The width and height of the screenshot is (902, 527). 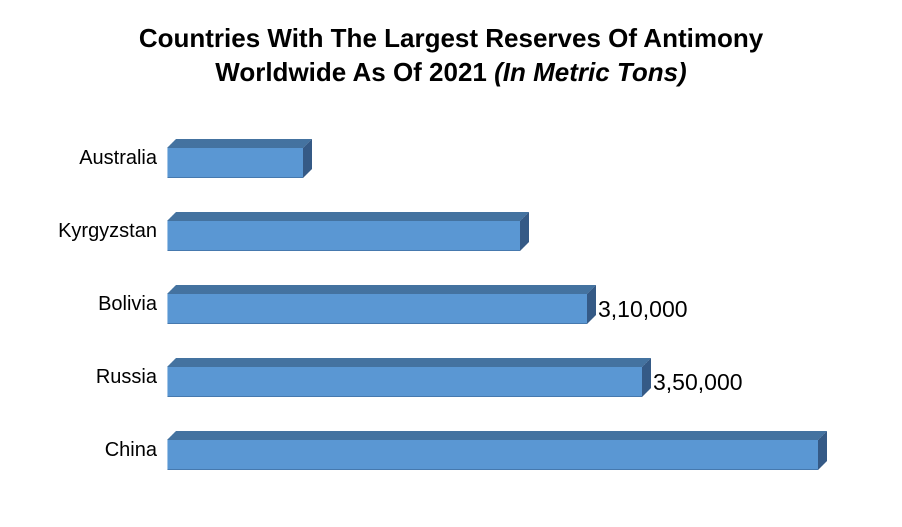 I want to click on bar-row: Russia 3,50,000, so click(x=451, y=377).